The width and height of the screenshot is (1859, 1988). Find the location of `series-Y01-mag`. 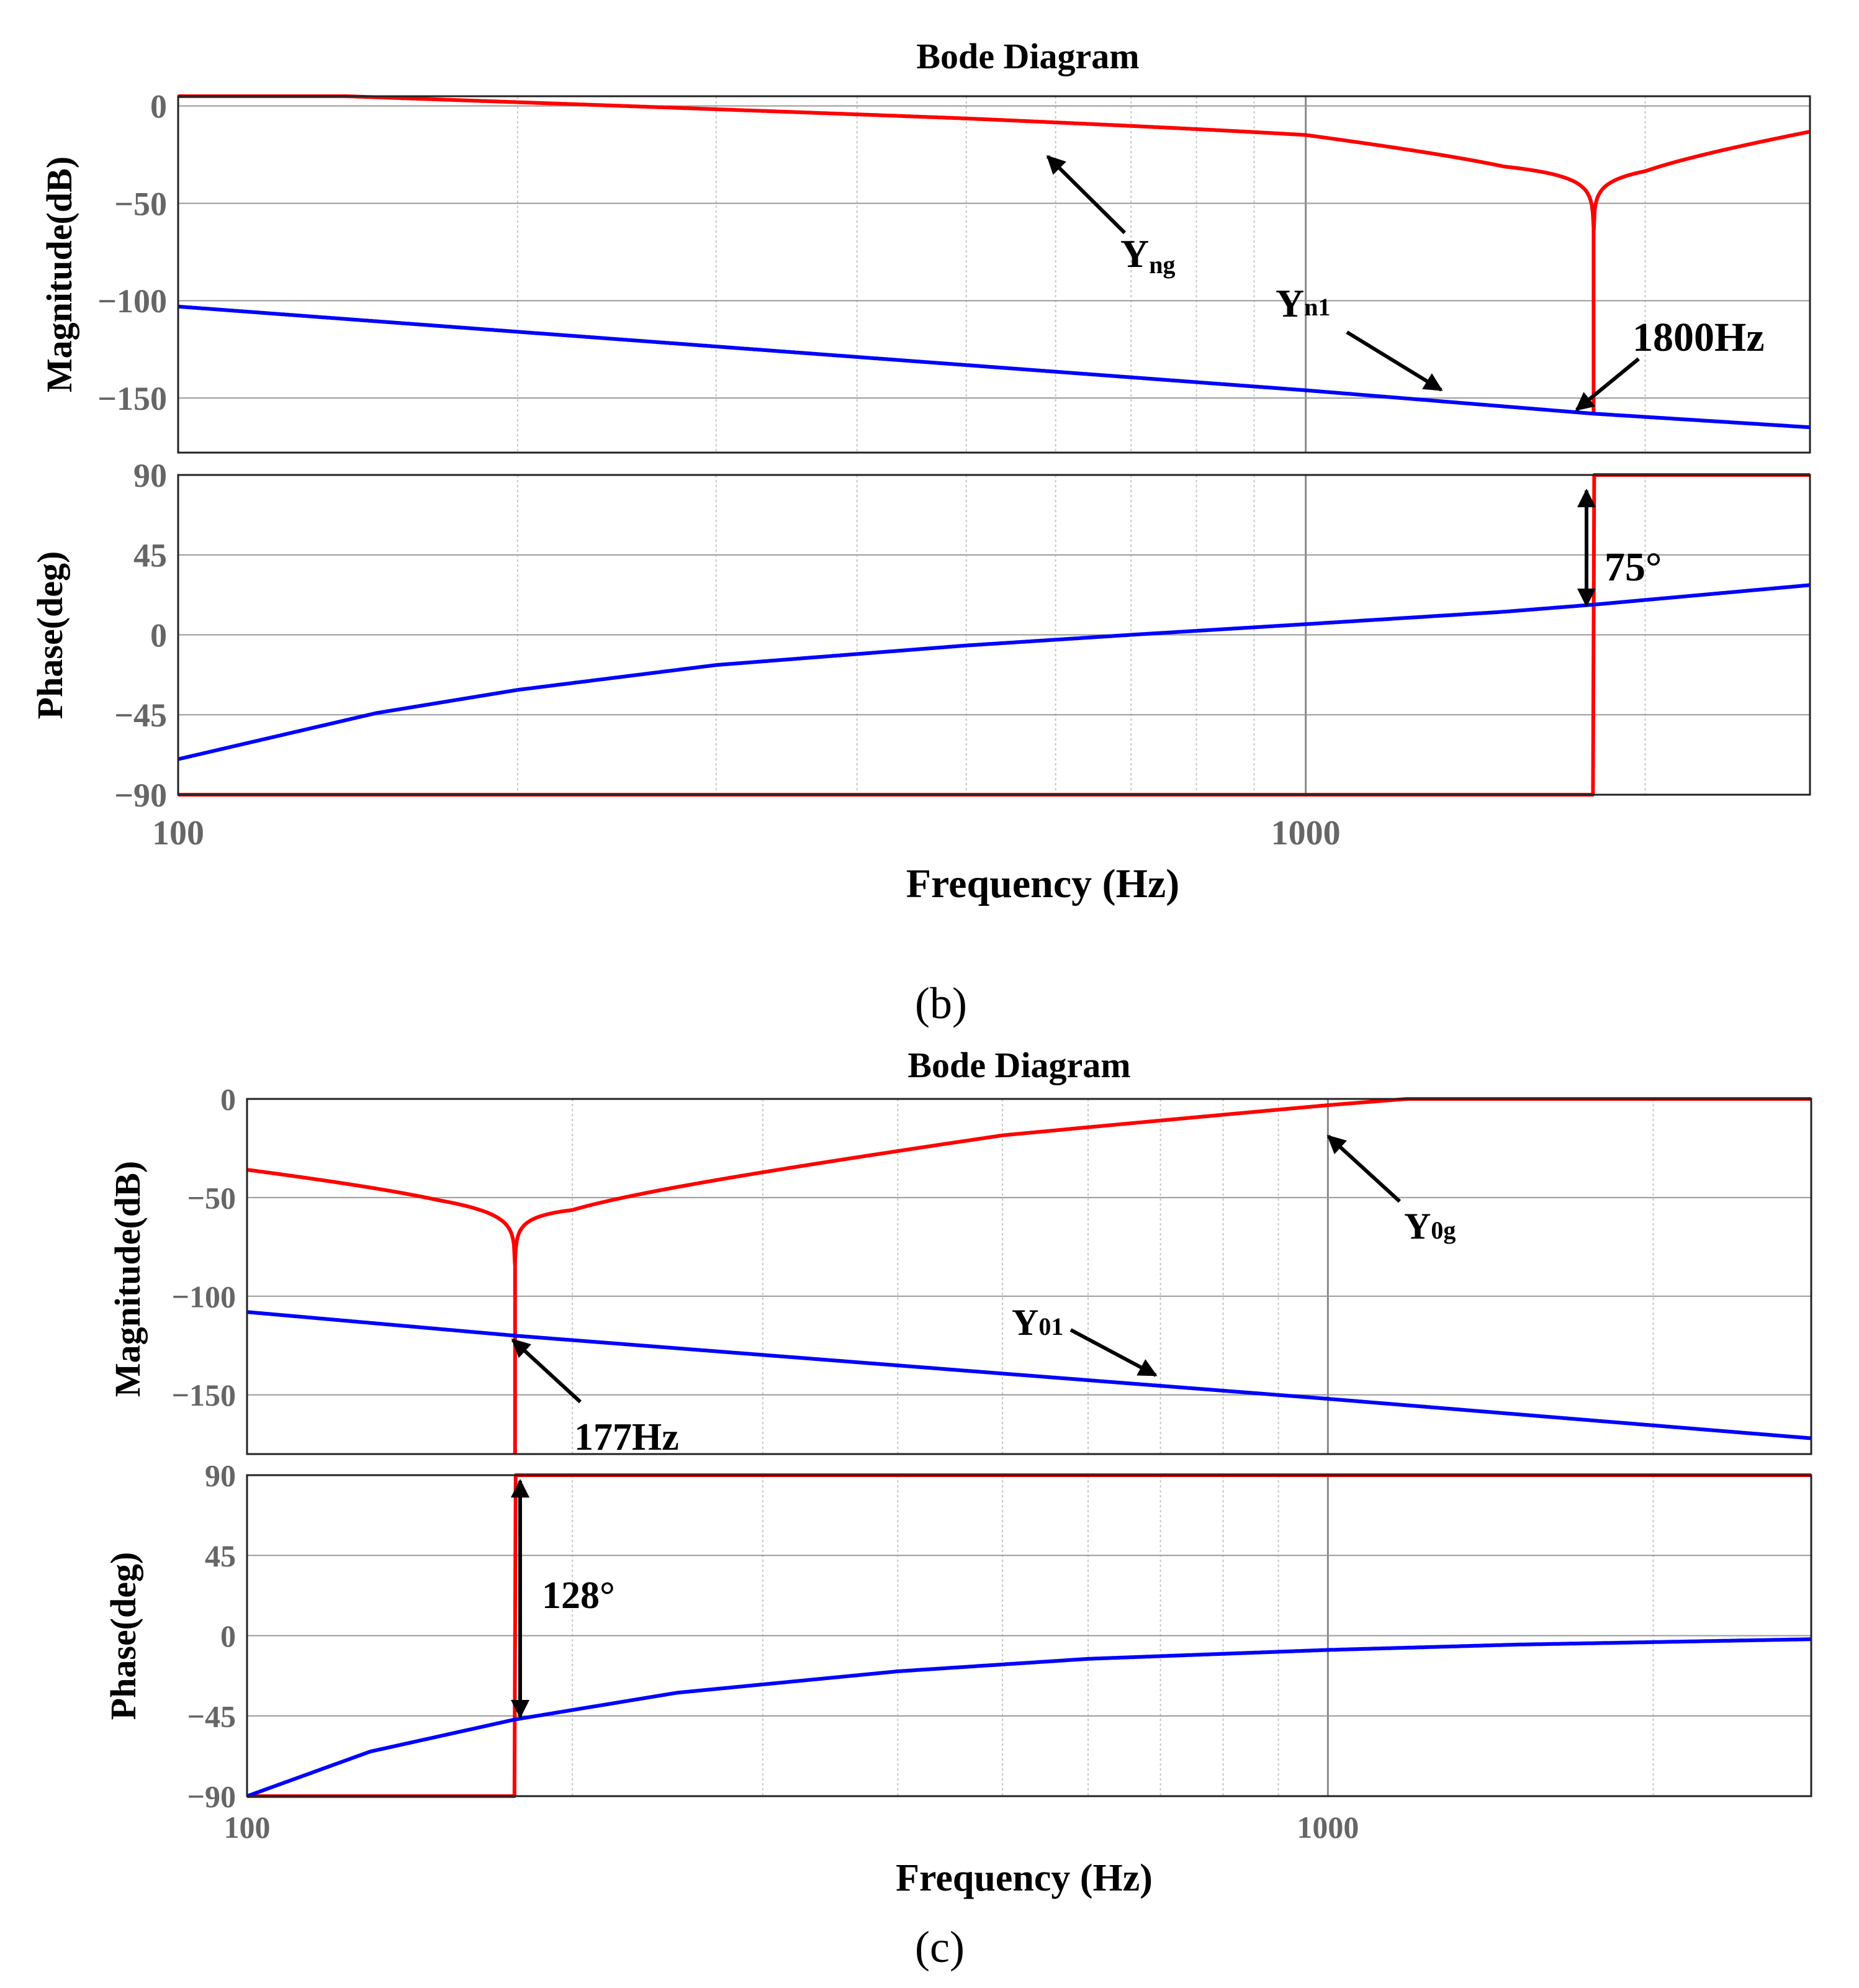

series-Y01-mag is located at coordinates (1029, 1375).